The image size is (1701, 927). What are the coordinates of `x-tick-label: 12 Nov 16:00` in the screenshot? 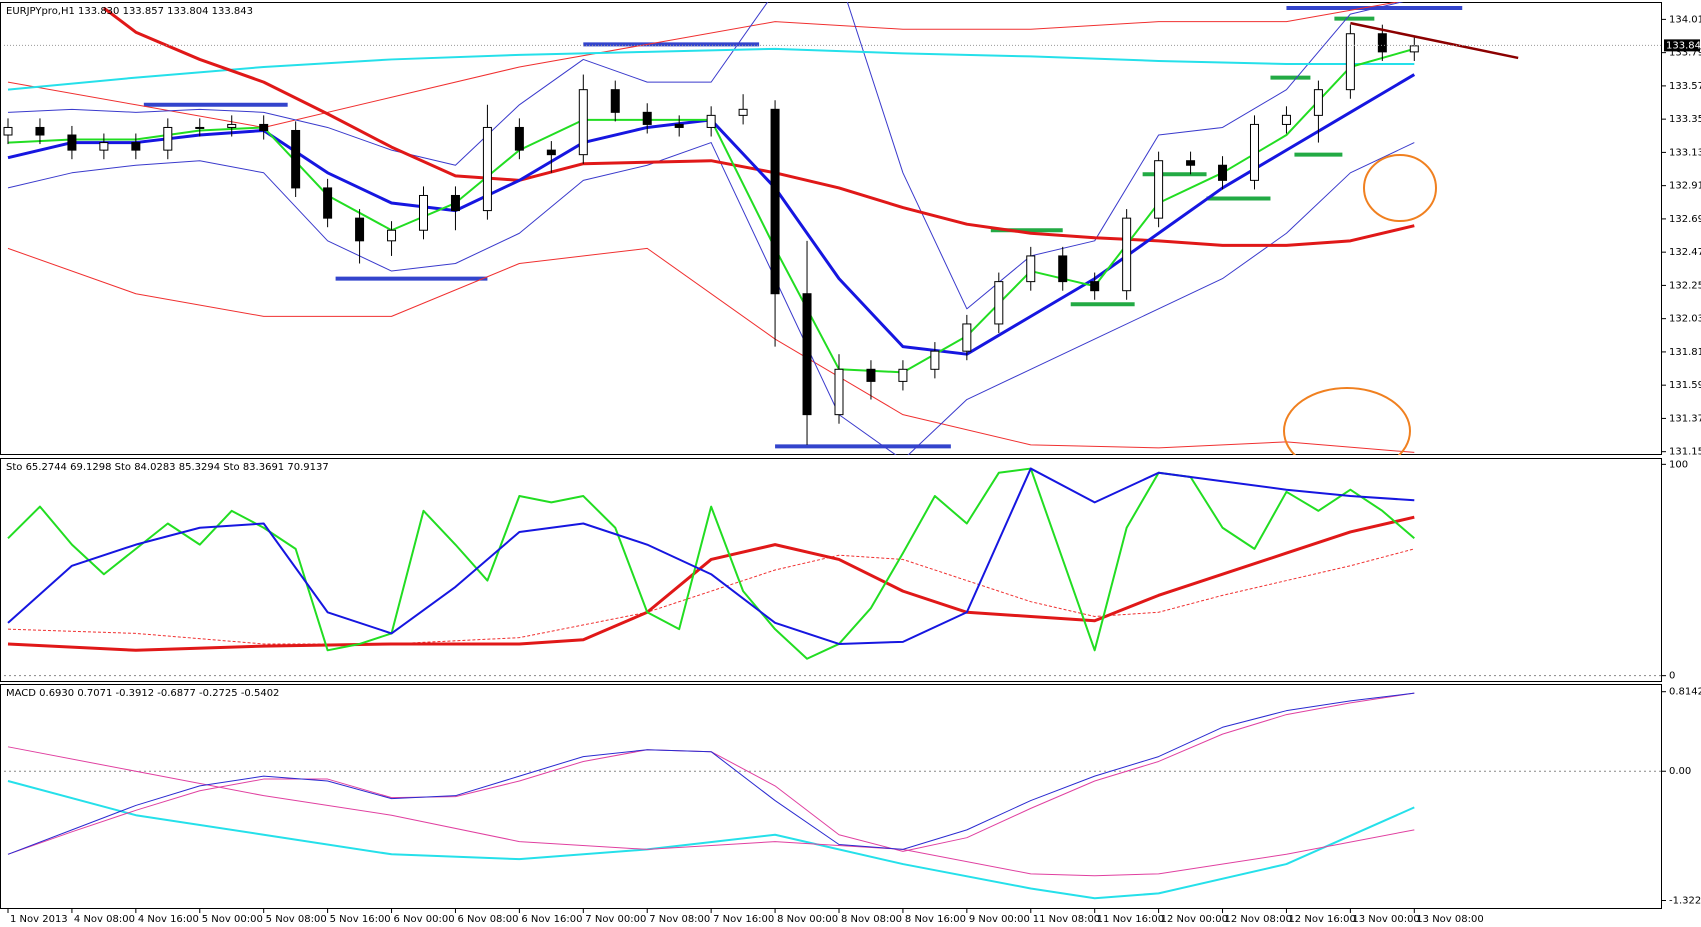 It's located at (1321, 919).